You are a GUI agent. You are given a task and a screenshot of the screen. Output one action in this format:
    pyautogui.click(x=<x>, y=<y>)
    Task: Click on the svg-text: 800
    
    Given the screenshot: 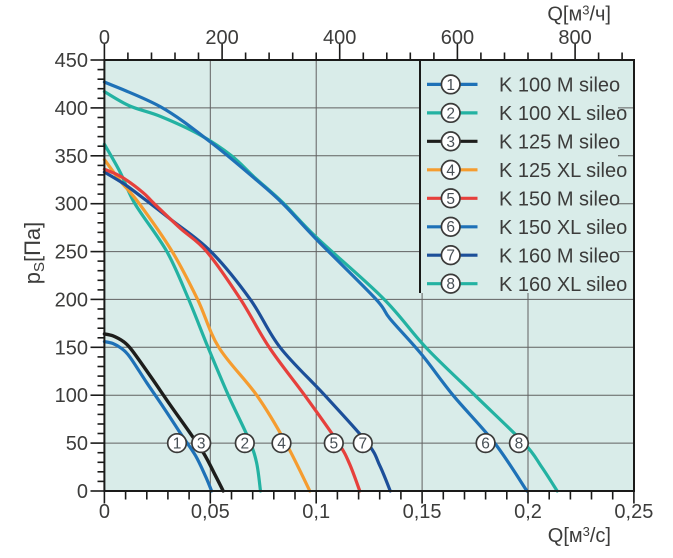 What is the action you would take?
    pyautogui.click(x=574, y=38)
    